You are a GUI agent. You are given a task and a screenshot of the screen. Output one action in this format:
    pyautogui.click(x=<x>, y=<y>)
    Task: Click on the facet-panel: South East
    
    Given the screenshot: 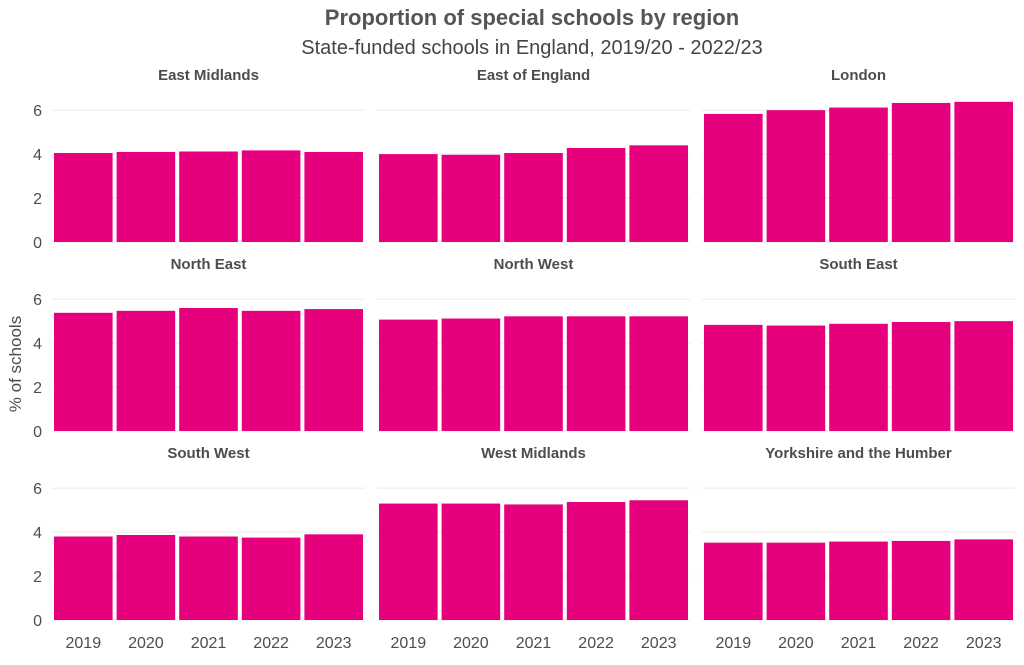 What is the action you would take?
    pyautogui.click(x=858, y=344)
    